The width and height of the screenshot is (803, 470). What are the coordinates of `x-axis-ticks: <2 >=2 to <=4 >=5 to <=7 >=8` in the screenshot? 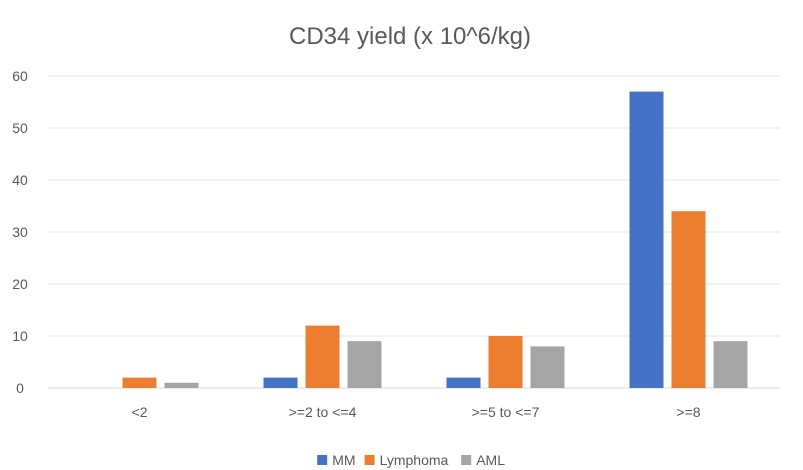 It's located at (416, 412).